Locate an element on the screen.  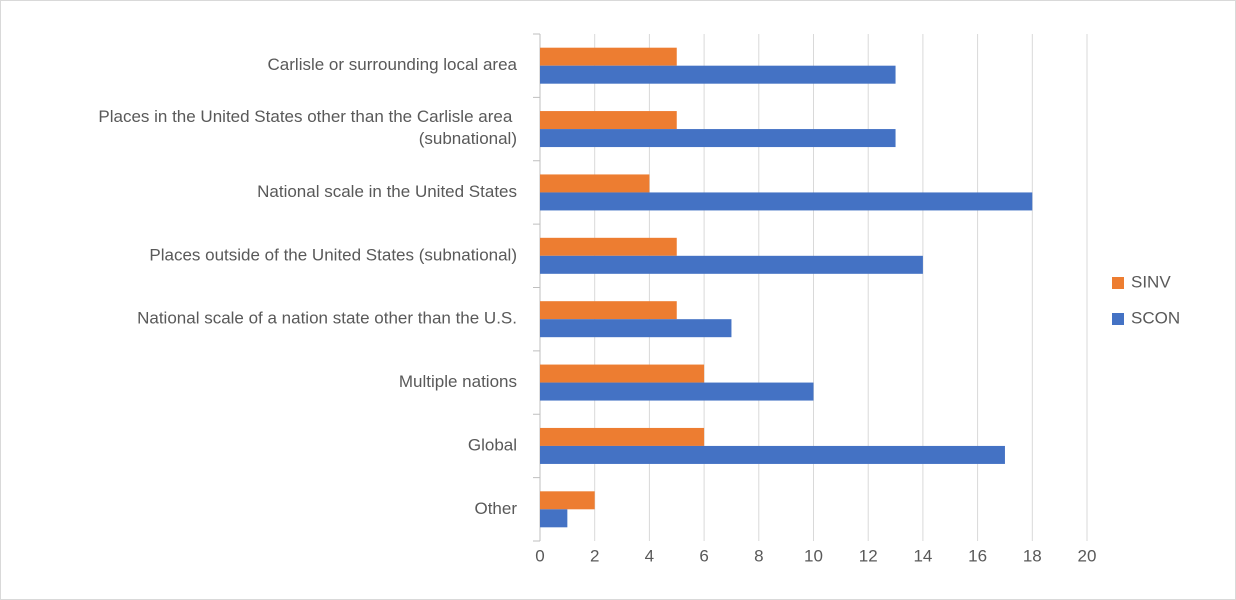
x-tick-label: 8 is located at coordinates (758, 555).